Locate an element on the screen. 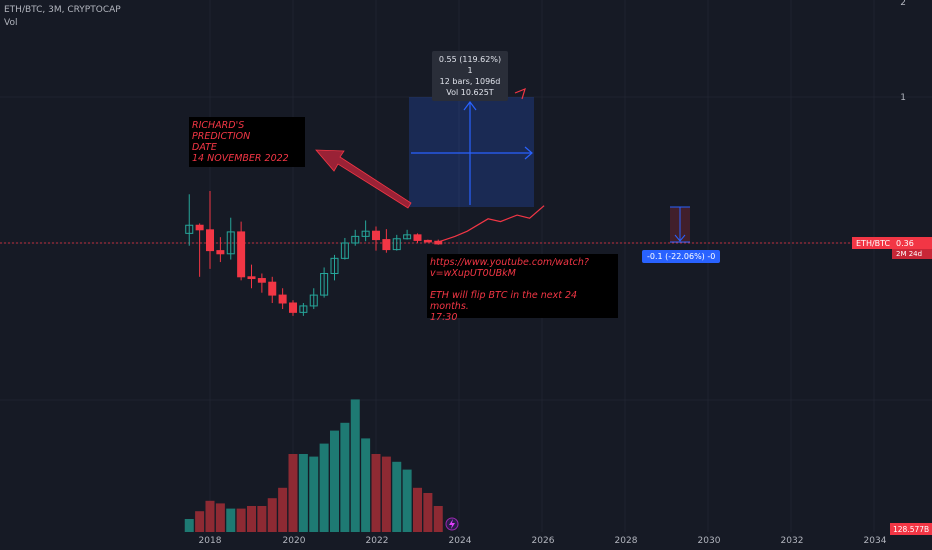 This screenshot has width=932, height=550. measure-down-label: -0.1 (-22.06%) -0 is located at coordinates (681, 256).